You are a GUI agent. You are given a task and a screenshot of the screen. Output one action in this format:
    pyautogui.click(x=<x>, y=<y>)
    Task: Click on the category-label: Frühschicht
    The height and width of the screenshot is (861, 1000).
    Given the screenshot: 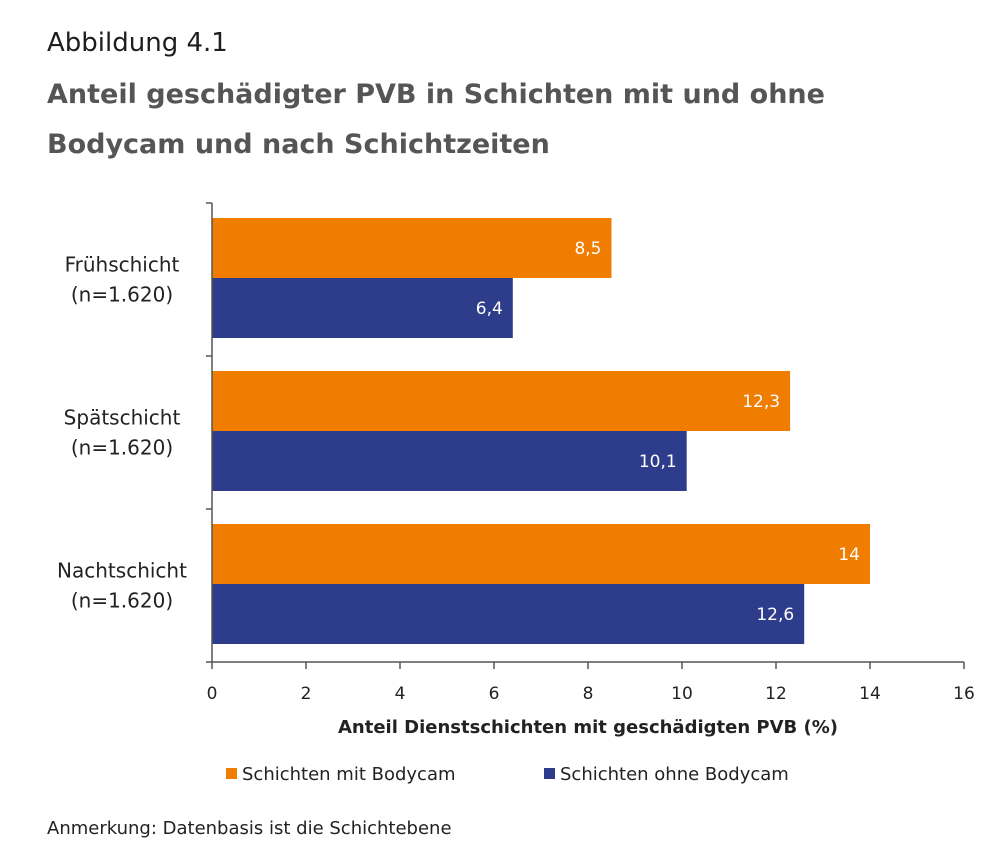 What is the action you would take?
    pyautogui.click(x=122, y=265)
    